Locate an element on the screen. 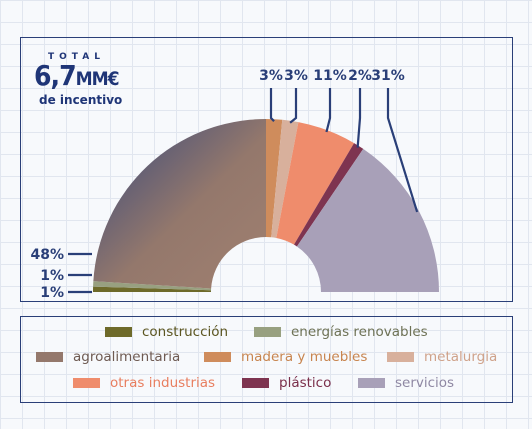 This screenshot has width=532, height=429. data-label: 2% is located at coordinates (360, 76).